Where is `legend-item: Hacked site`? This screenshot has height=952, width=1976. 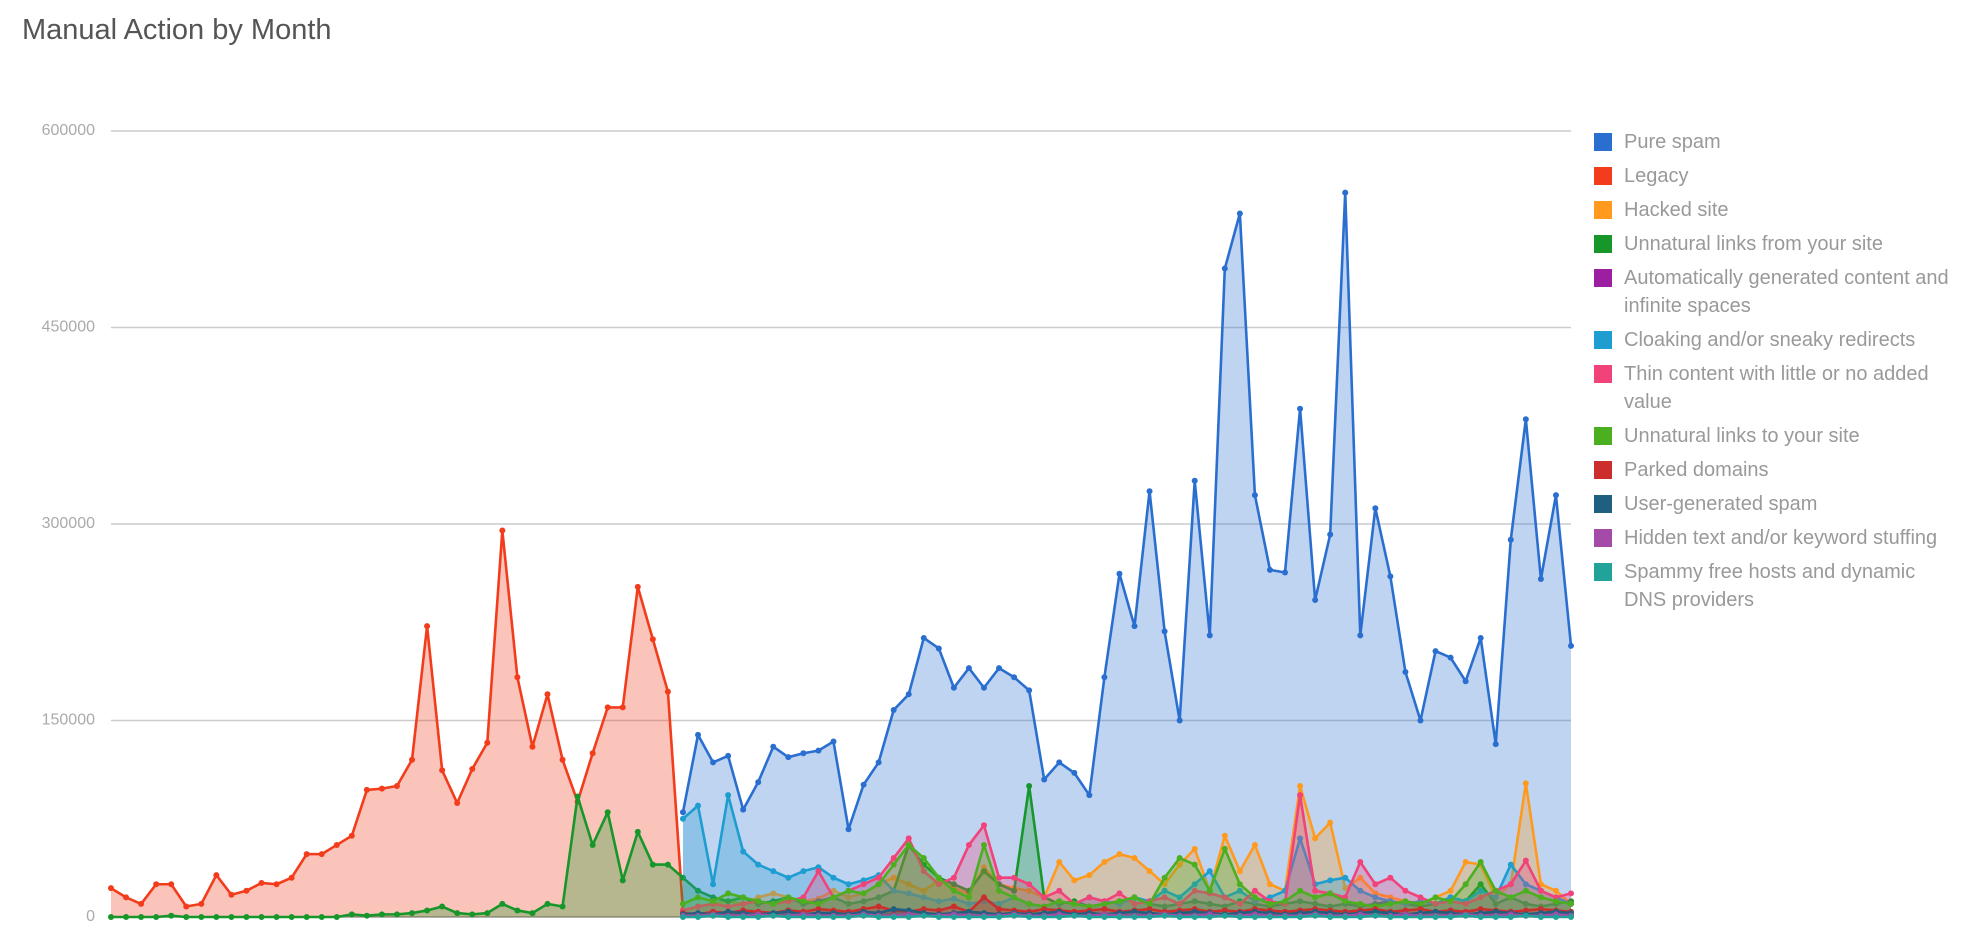 legend-item: Hacked site is located at coordinates (1779, 210).